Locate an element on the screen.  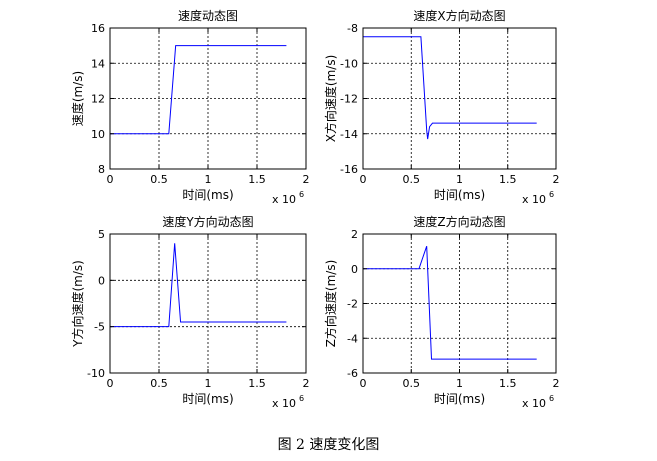
chart-title: 速度Z方向动态图 is located at coordinates (459, 221).